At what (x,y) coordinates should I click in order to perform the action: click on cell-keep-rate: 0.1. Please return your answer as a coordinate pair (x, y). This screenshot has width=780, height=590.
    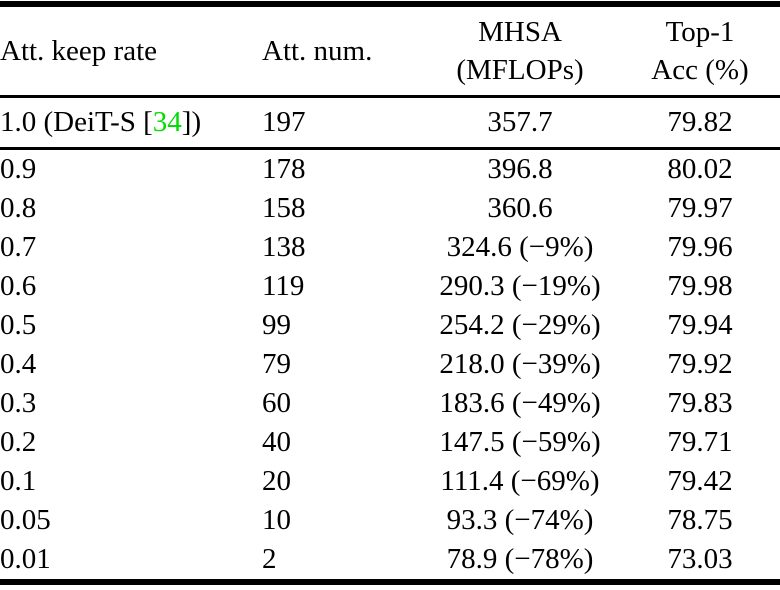
    Looking at the image, I should click on (18, 481).